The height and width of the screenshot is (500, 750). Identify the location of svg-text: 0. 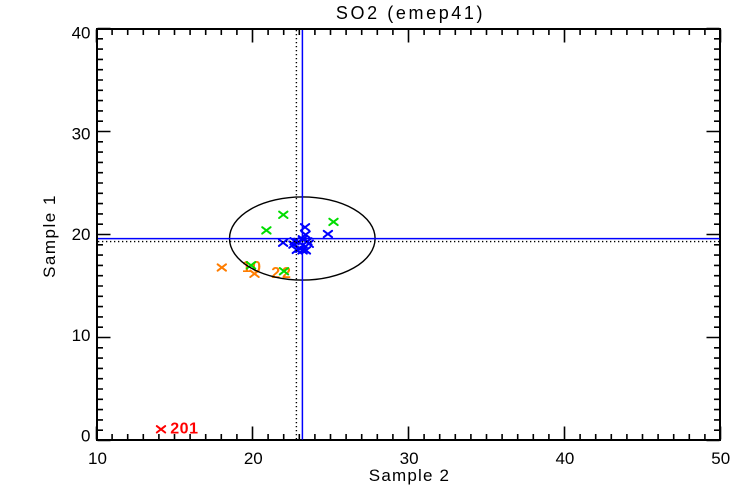
(85, 436).